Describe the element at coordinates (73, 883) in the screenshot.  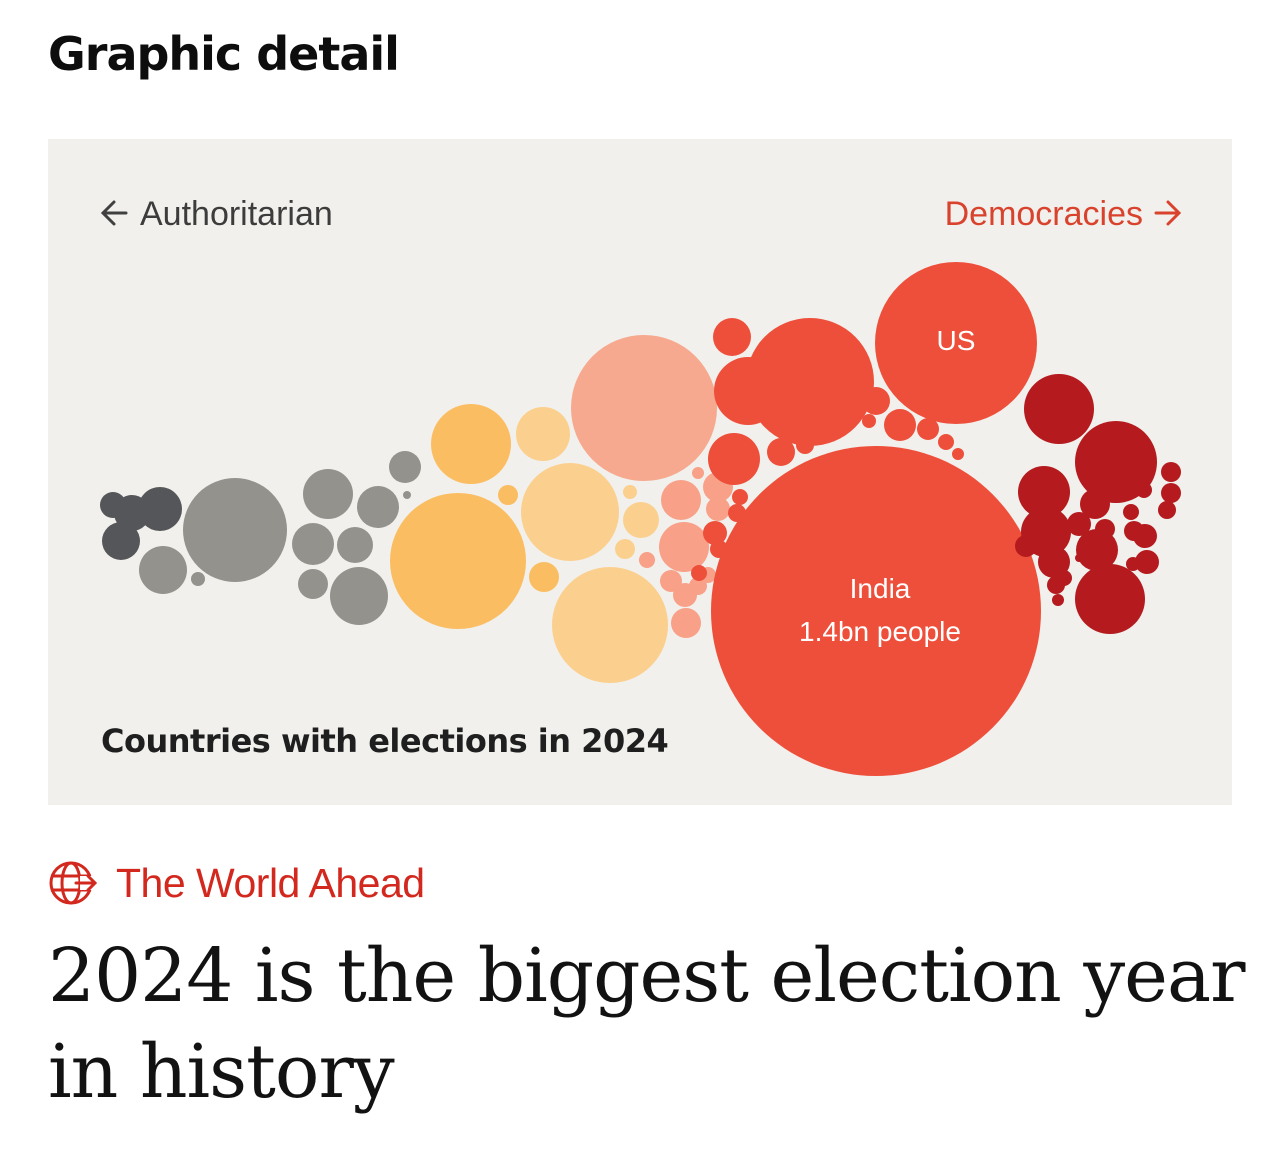
I see `globe-arrow-icon` at that location.